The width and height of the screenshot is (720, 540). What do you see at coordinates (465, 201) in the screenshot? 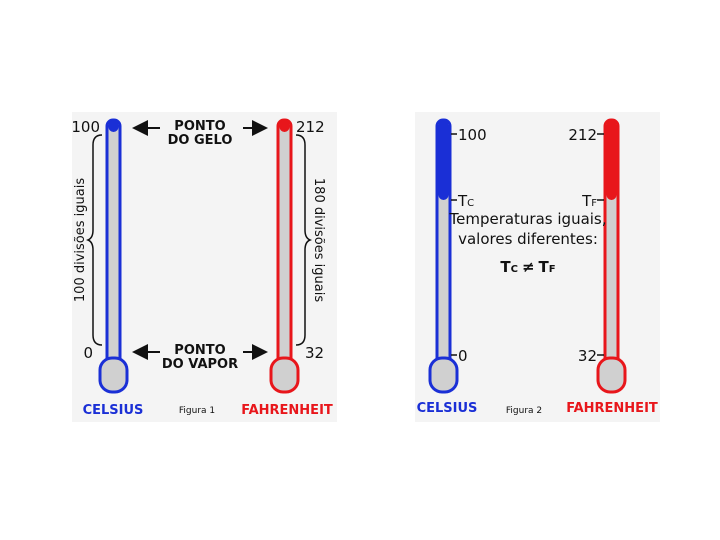
I see `tc: TC` at bounding box center [465, 201].